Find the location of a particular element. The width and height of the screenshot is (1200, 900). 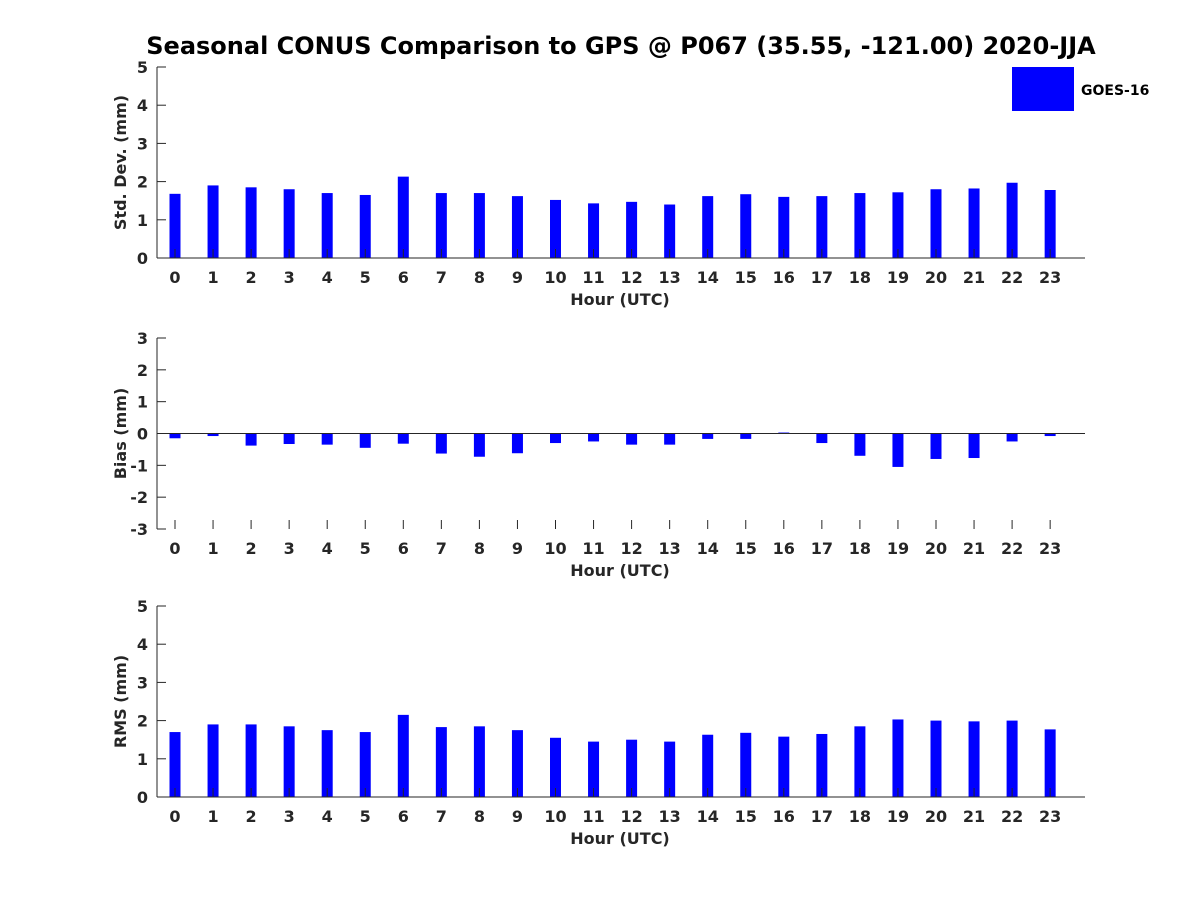

legend-swatch is located at coordinates (1043, 89).